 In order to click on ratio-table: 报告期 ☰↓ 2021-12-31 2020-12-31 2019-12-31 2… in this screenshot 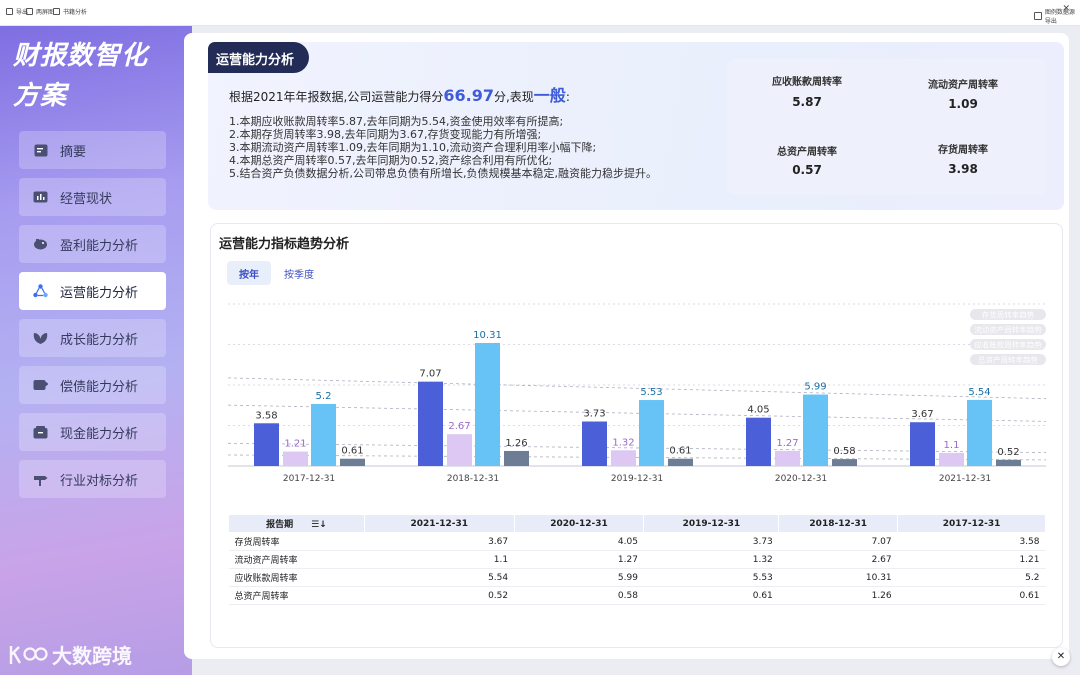, I will do `click(637, 559)`.